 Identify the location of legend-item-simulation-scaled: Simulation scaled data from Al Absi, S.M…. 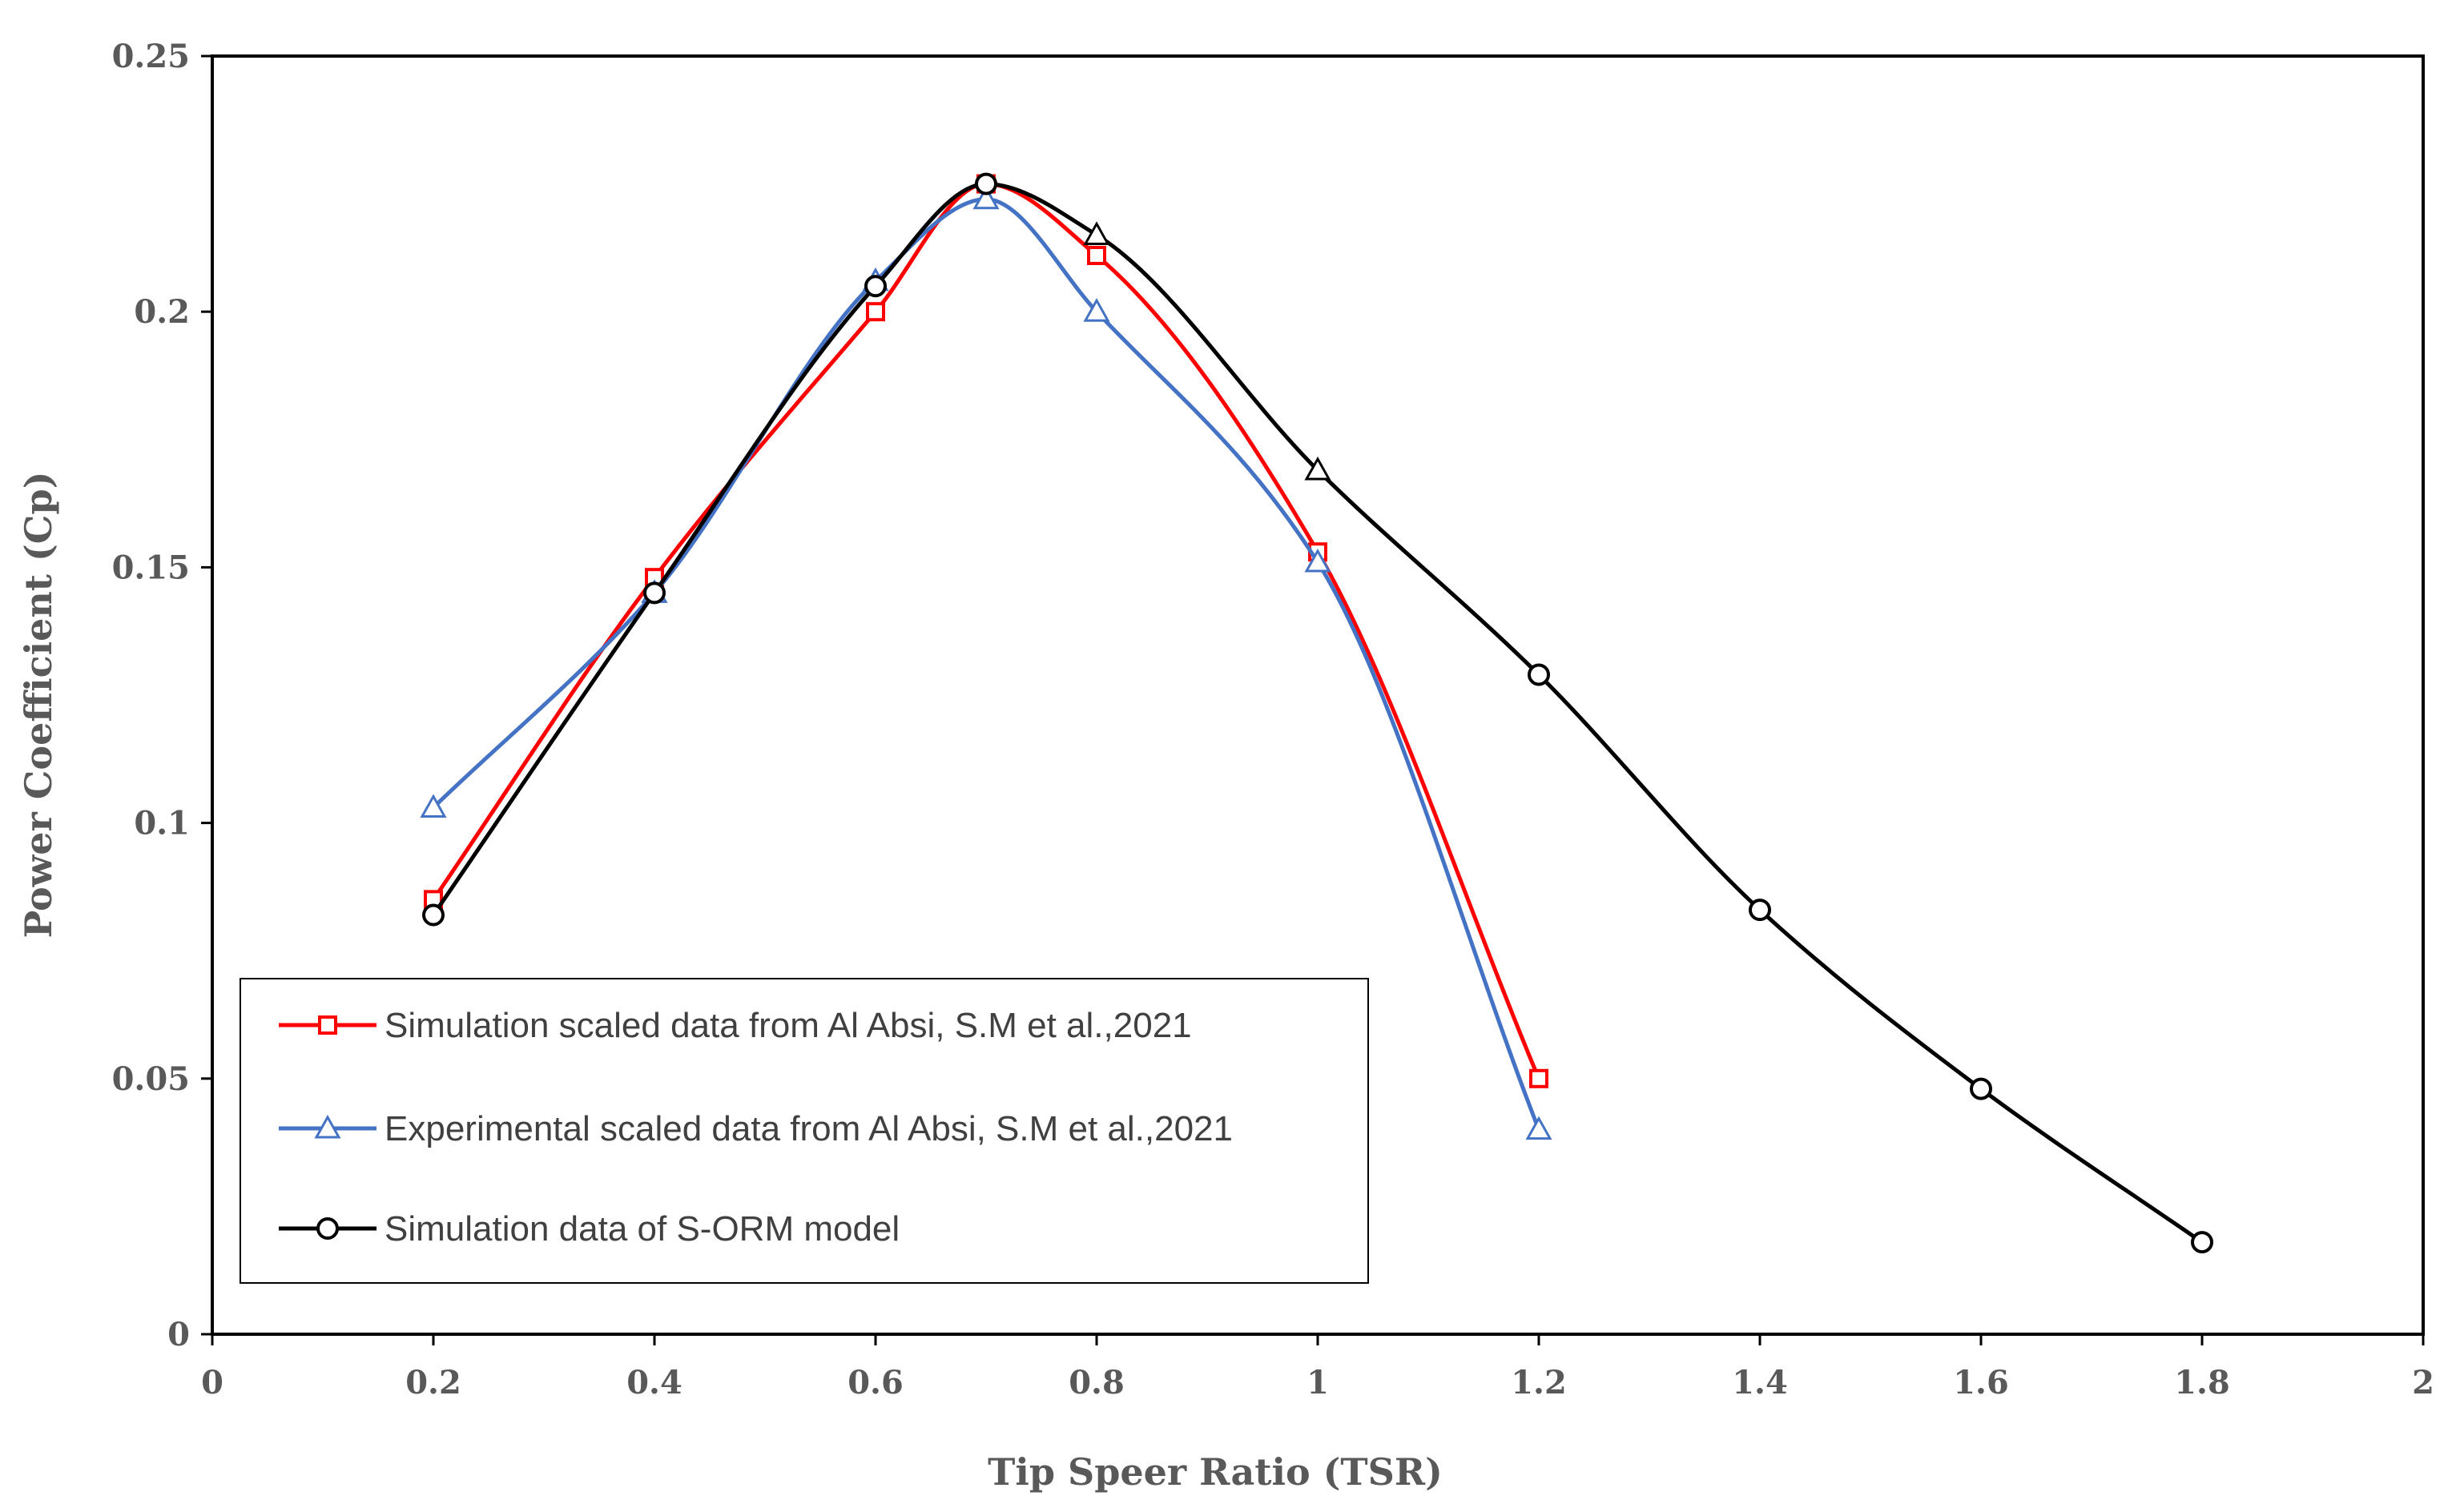
(735, 1025).